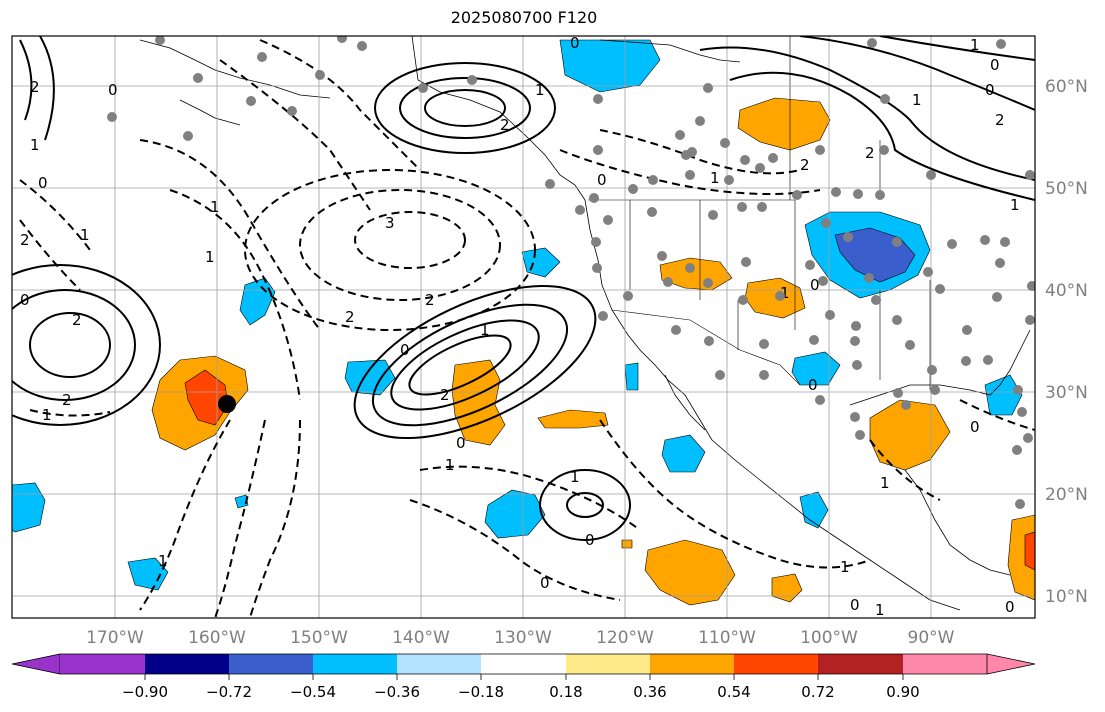  What do you see at coordinates (421, 638) in the screenshot?
I see `lon-tick-label: 140°W` at bounding box center [421, 638].